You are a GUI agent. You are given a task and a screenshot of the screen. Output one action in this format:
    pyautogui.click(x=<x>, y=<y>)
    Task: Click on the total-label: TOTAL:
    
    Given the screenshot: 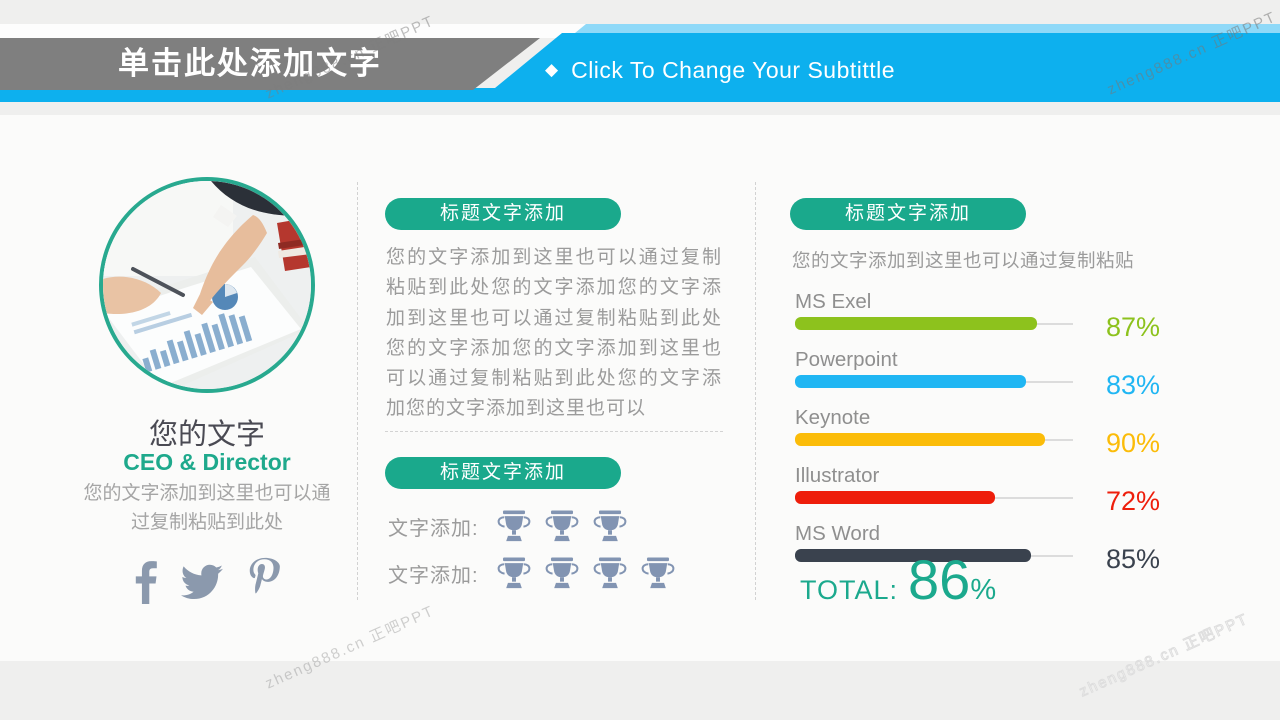 What is the action you would take?
    pyautogui.click(x=849, y=590)
    